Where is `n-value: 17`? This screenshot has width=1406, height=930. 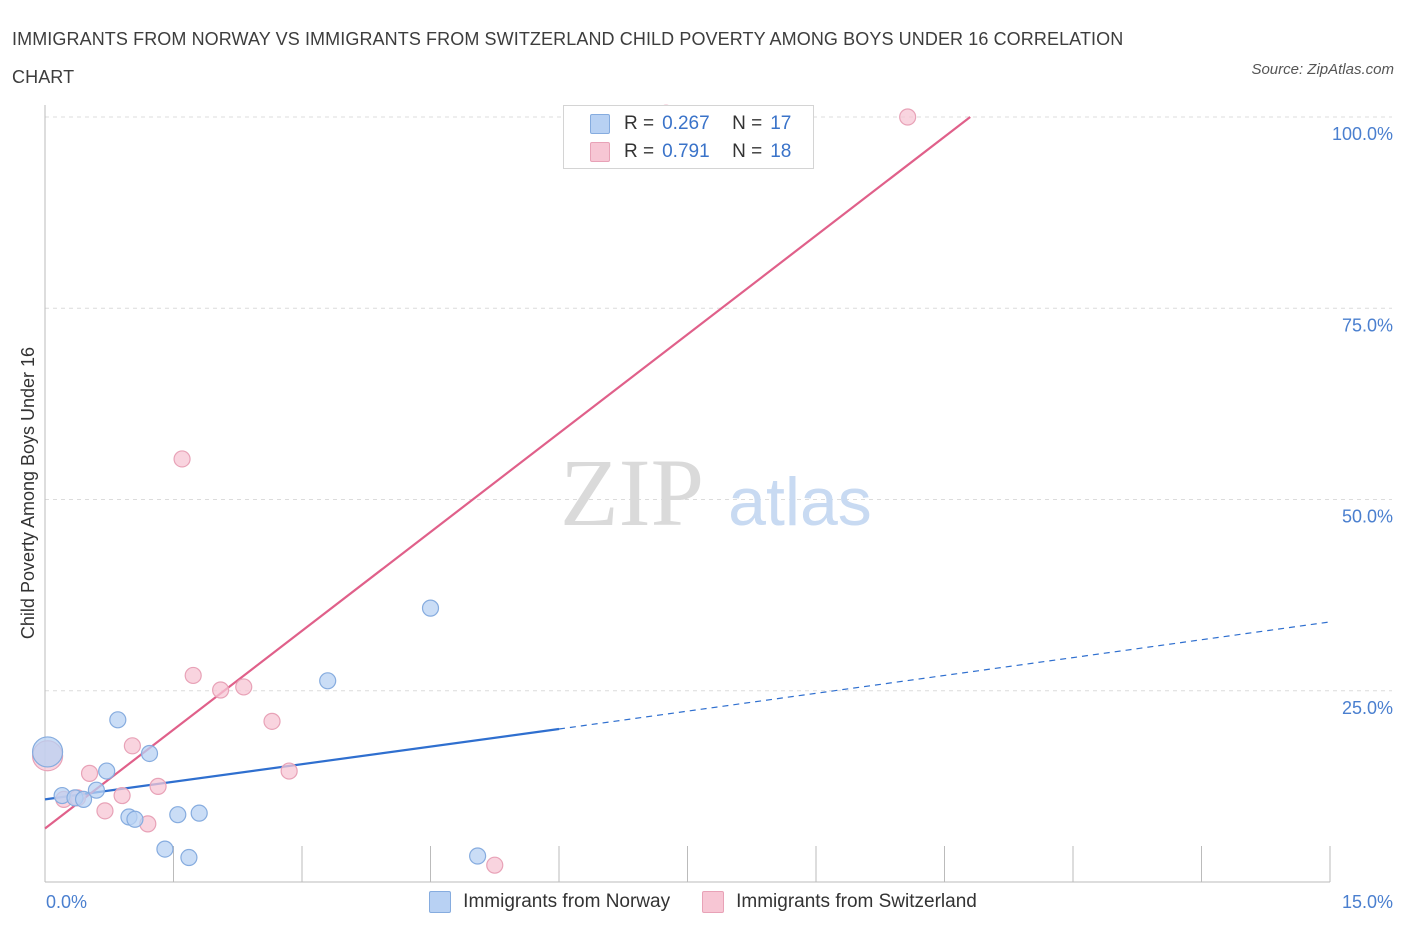
n-value: 17 is located at coordinates (781, 123).